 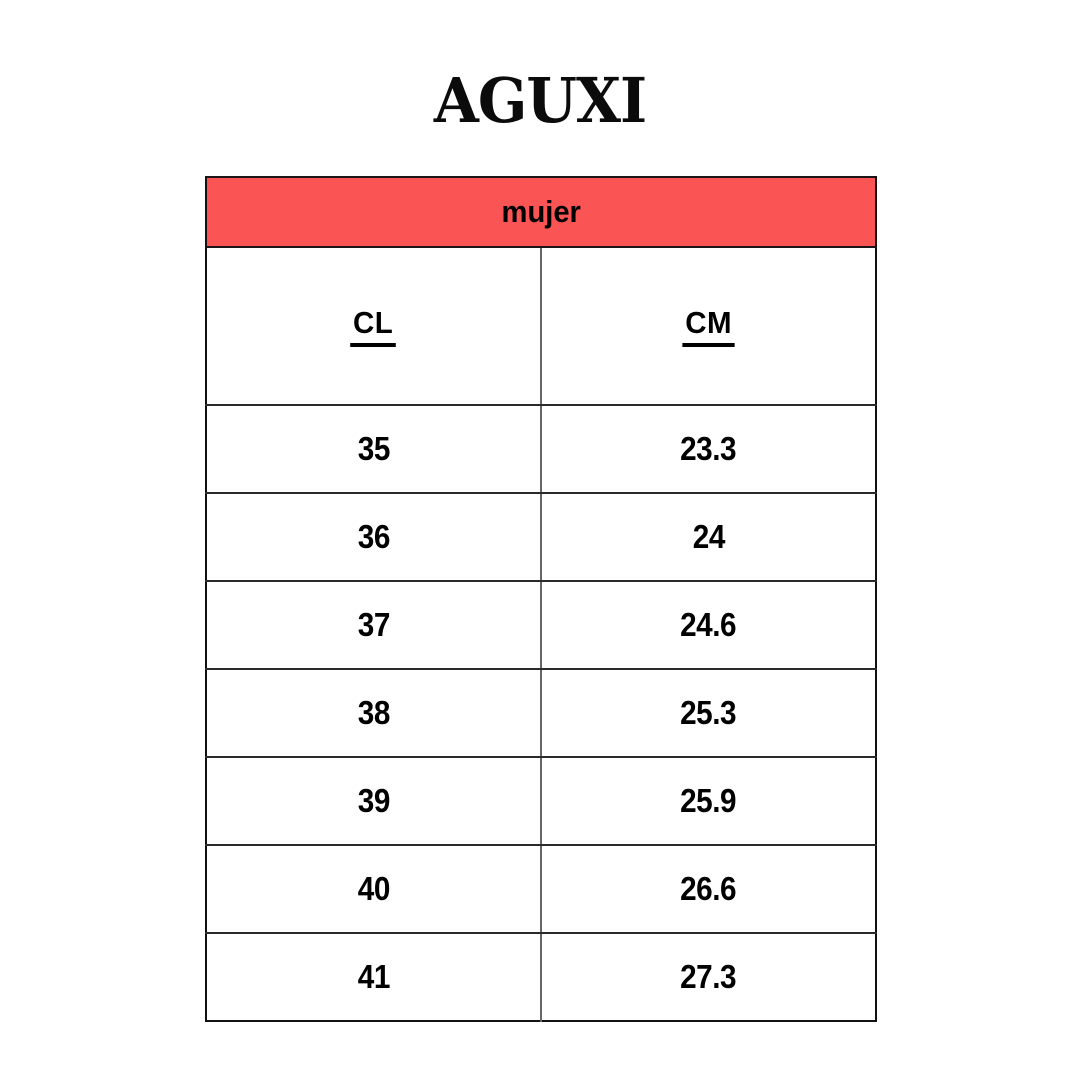 I want to click on table-cell-cl: 41, so click(x=373, y=977).